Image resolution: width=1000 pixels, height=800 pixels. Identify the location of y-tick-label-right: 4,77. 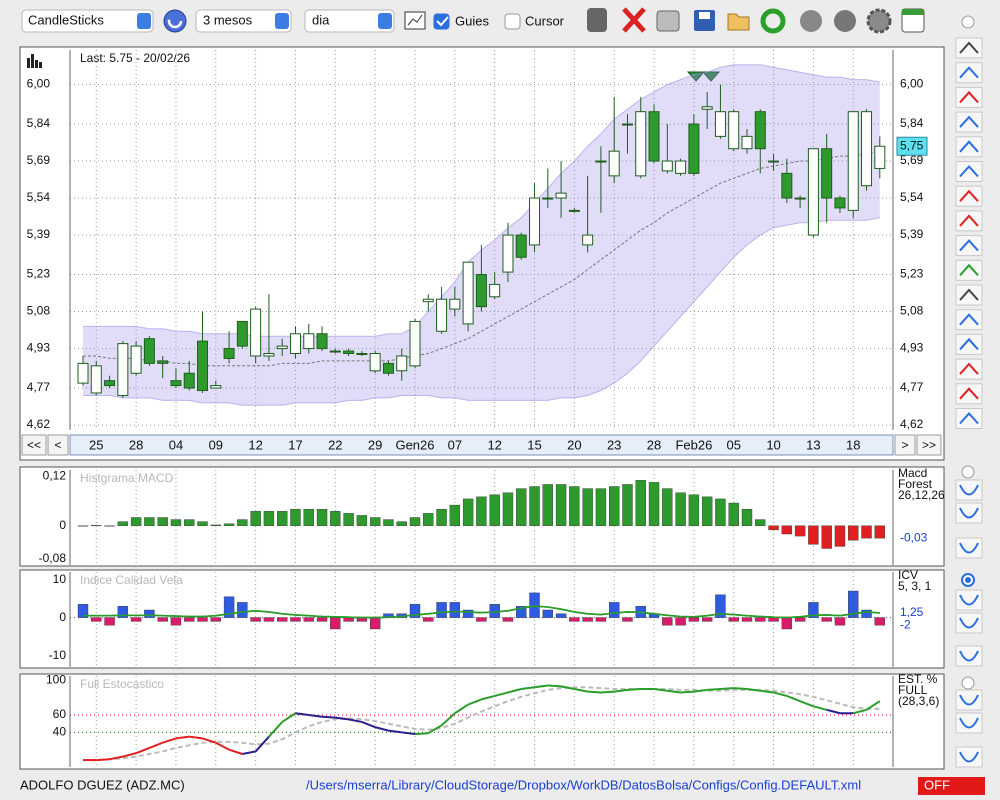
(912, 387).